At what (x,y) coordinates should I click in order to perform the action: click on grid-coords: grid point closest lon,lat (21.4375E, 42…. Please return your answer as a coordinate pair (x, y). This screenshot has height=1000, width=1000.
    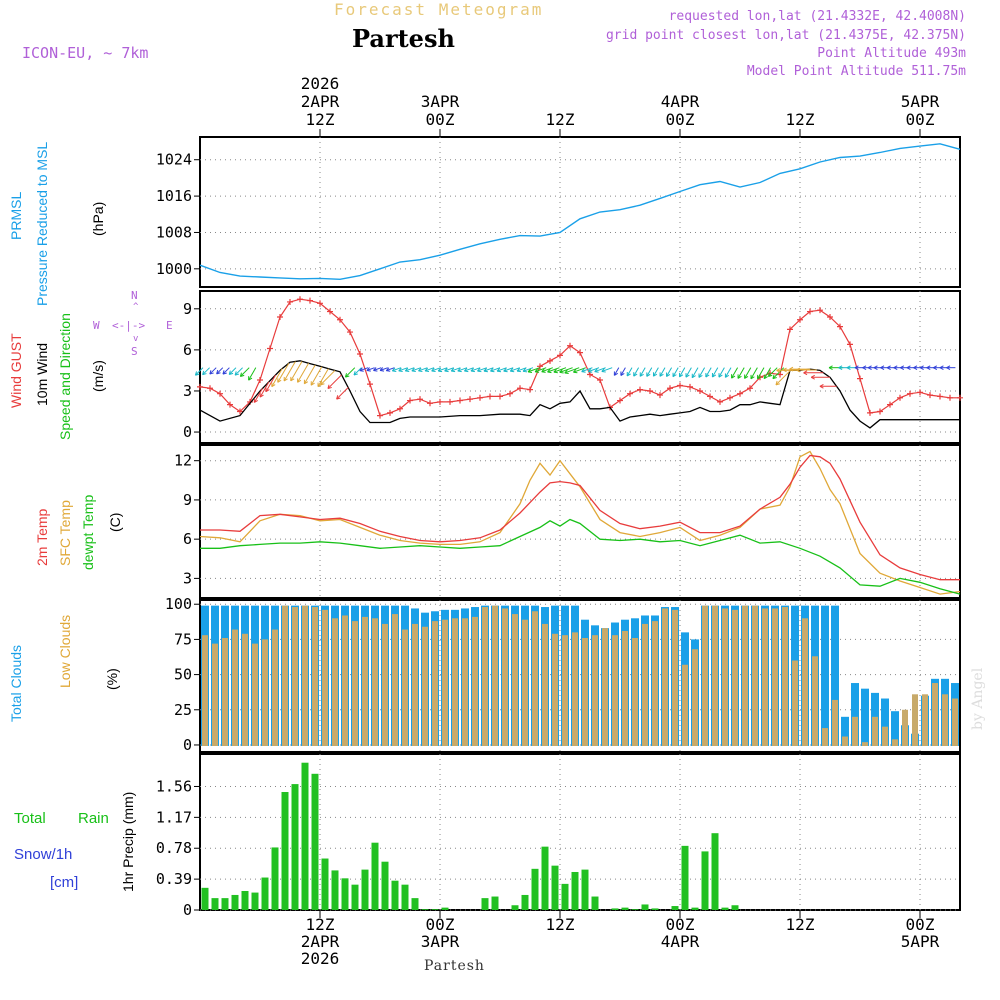
    Looking at the image, I should click on (785, 35).